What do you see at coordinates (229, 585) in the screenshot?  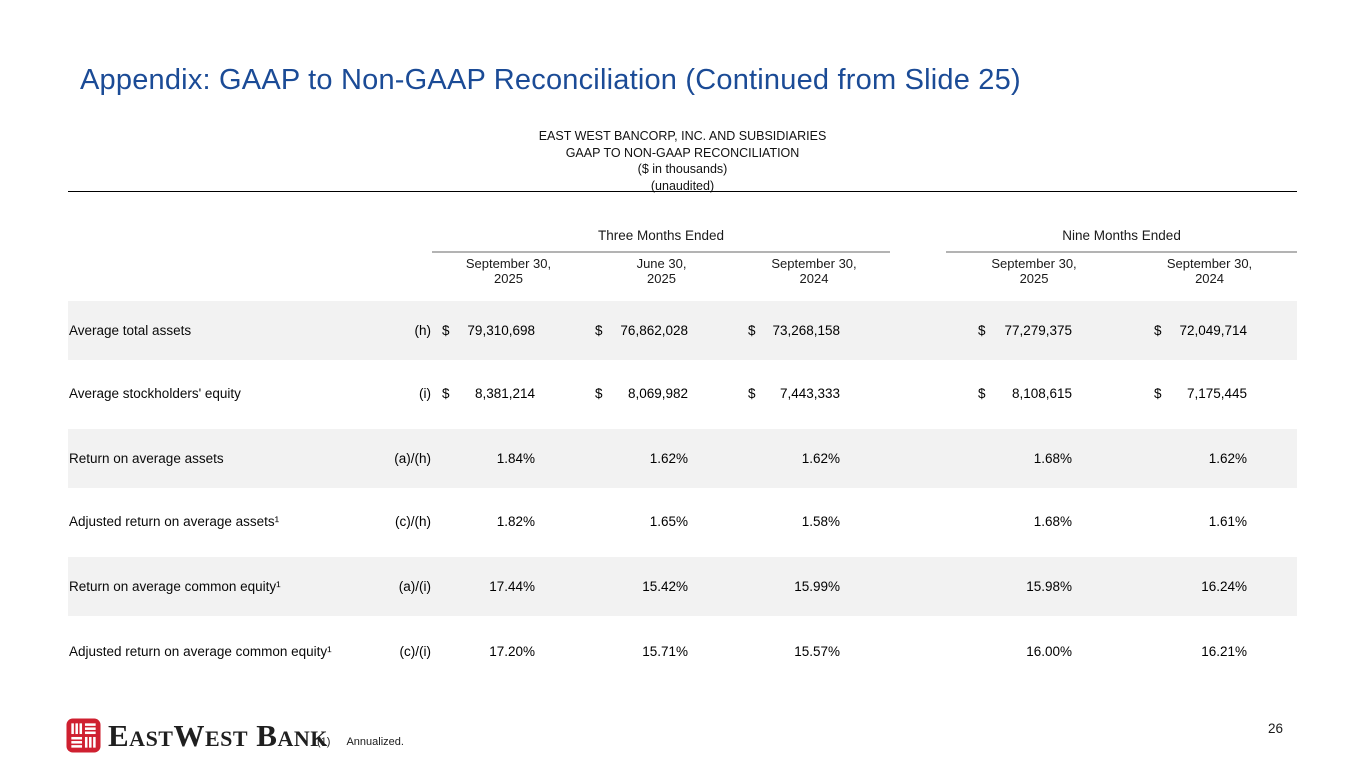 I see `row-label: Return on average common equity¹` at bounding box center [229, 585].